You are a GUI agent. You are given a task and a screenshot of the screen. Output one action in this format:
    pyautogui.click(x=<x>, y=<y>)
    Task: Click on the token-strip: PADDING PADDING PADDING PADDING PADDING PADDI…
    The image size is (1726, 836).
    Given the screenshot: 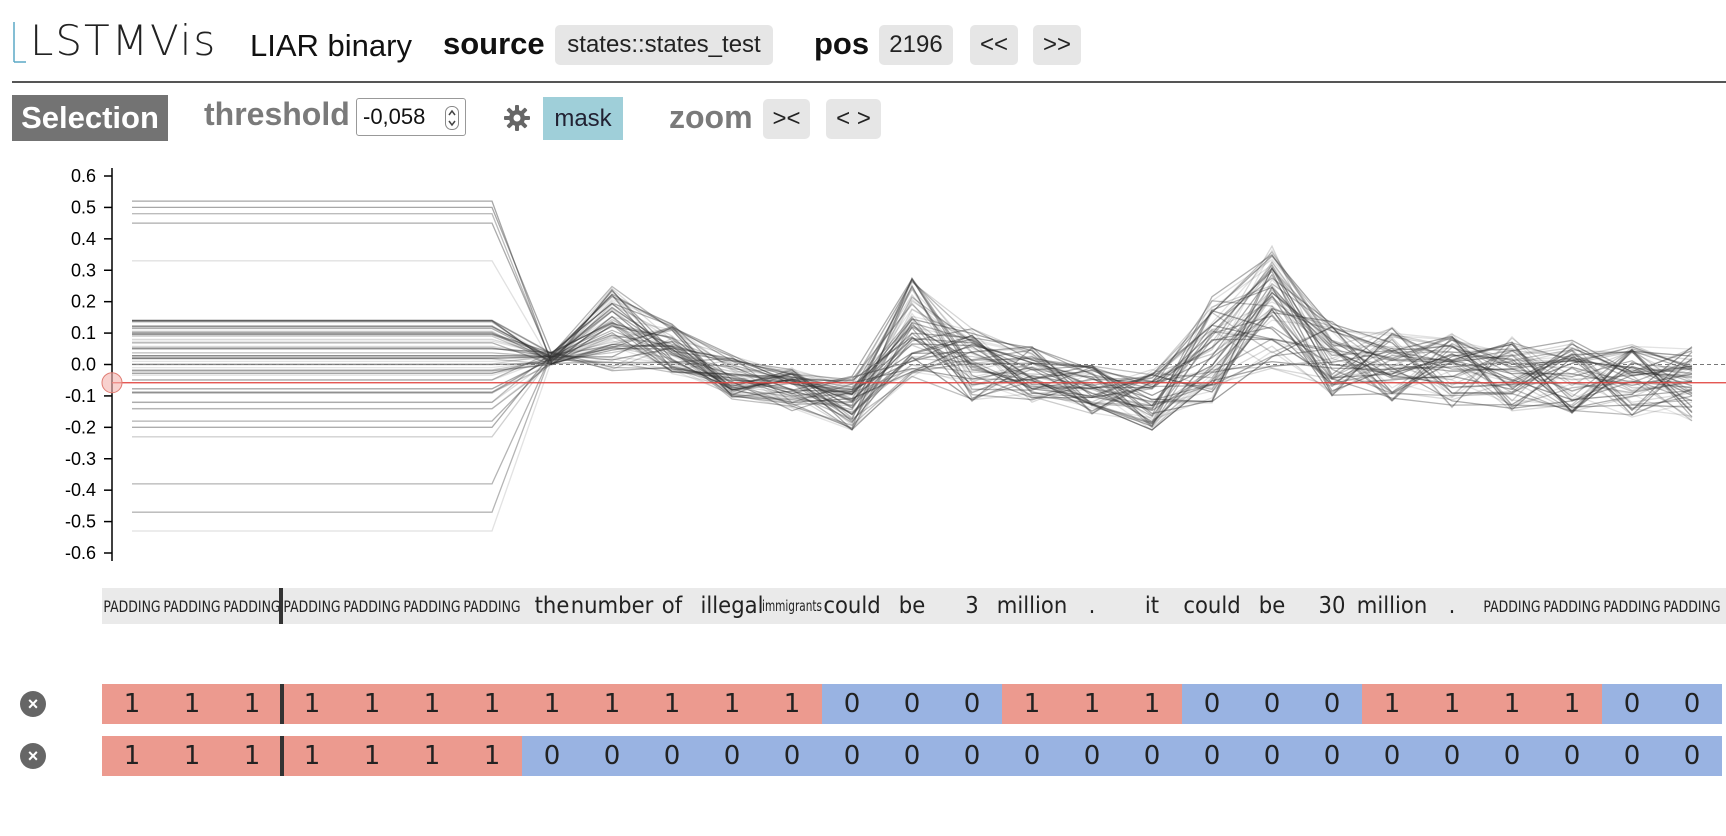 What is the action you would take?
    pyautogui.click(x=914, y=606)
    